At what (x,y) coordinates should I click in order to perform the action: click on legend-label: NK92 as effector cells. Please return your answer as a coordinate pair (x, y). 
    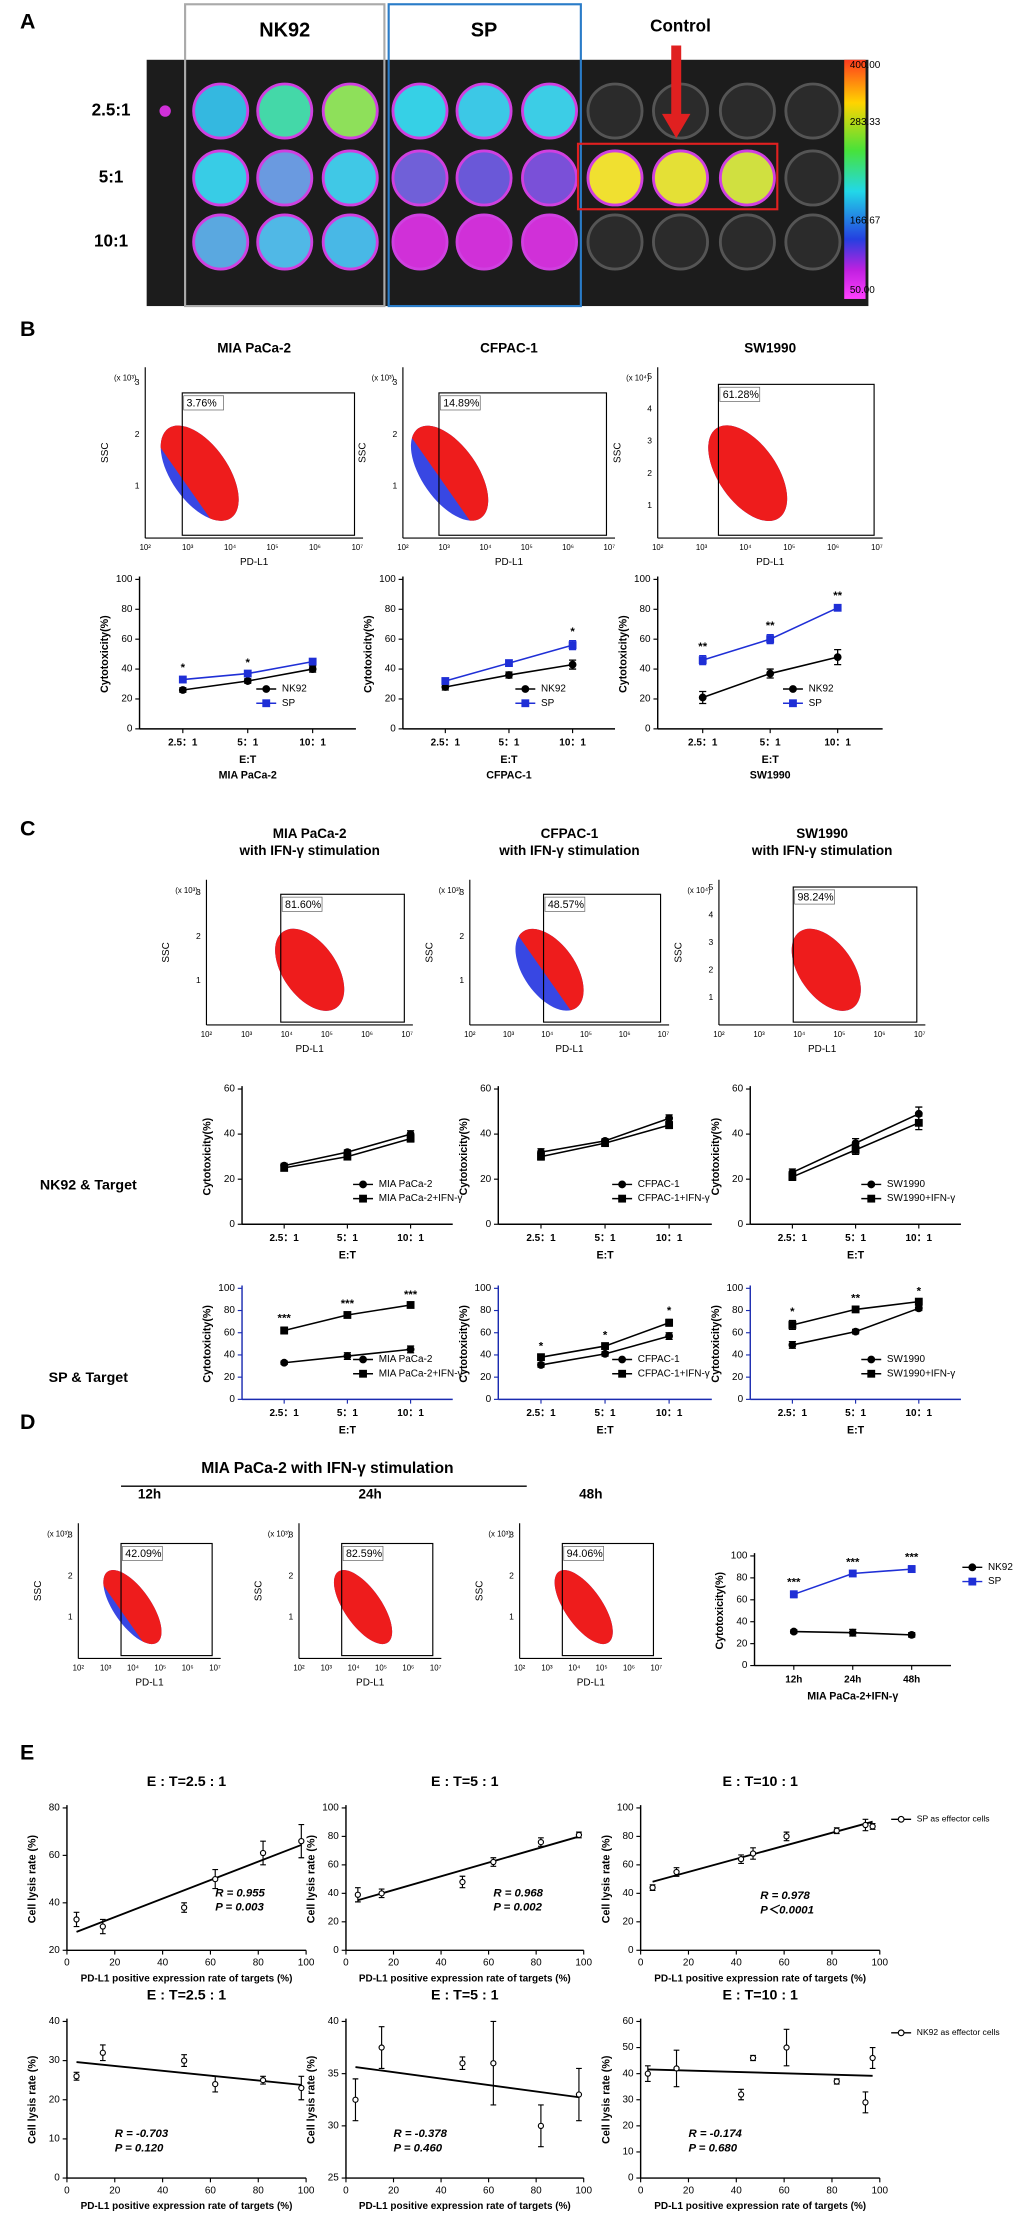
    Looking at the image, I should click on (958, 2032).